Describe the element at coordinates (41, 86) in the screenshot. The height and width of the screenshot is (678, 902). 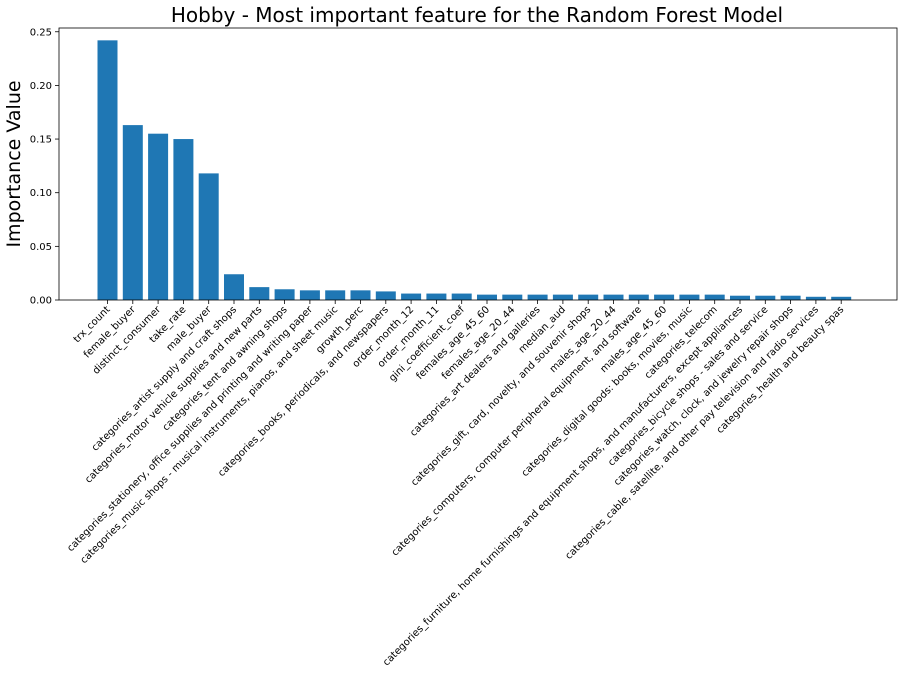
I see `y-tick-label: 0.20` at that location.